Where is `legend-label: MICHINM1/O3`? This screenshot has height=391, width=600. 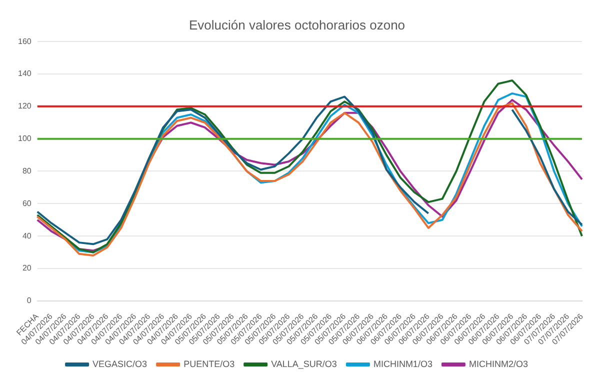 legend-label: MICHINM1/O3 is located at coordinates (402, 363).